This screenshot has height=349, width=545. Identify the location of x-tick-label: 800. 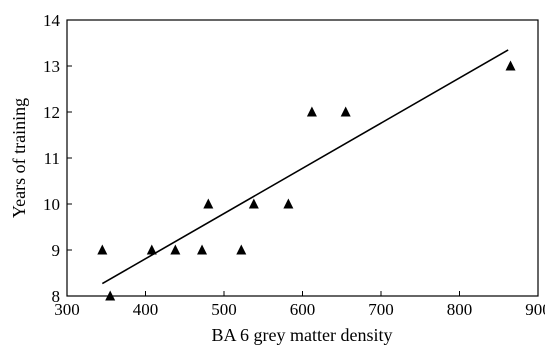
(460, 309).